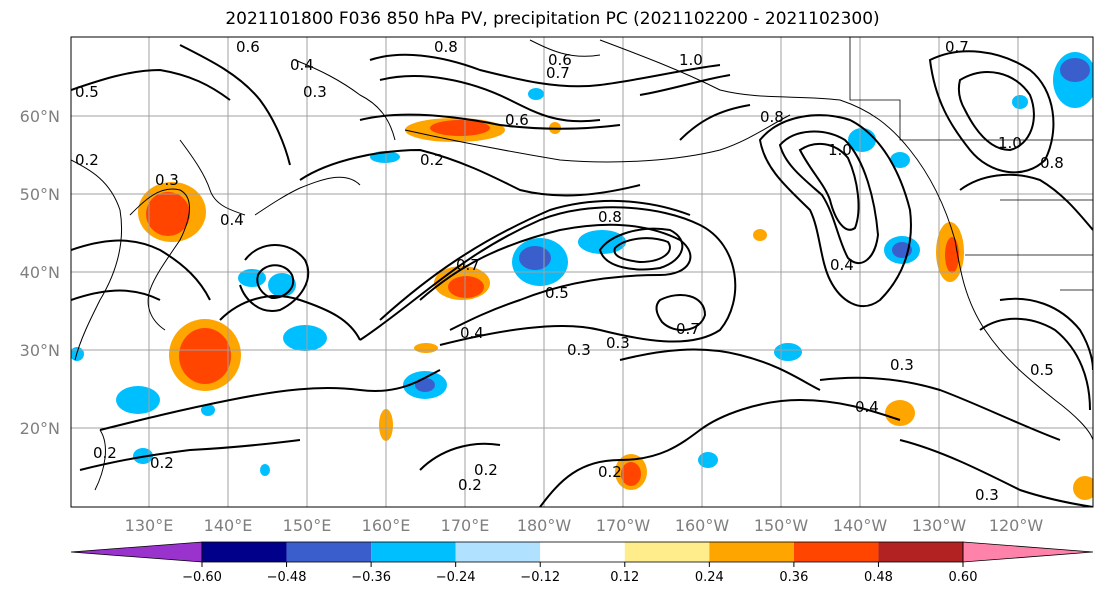 The width and height of the screenshot is (1105, 601). I want to click on lon-label: 140°W, so click(860, 525).